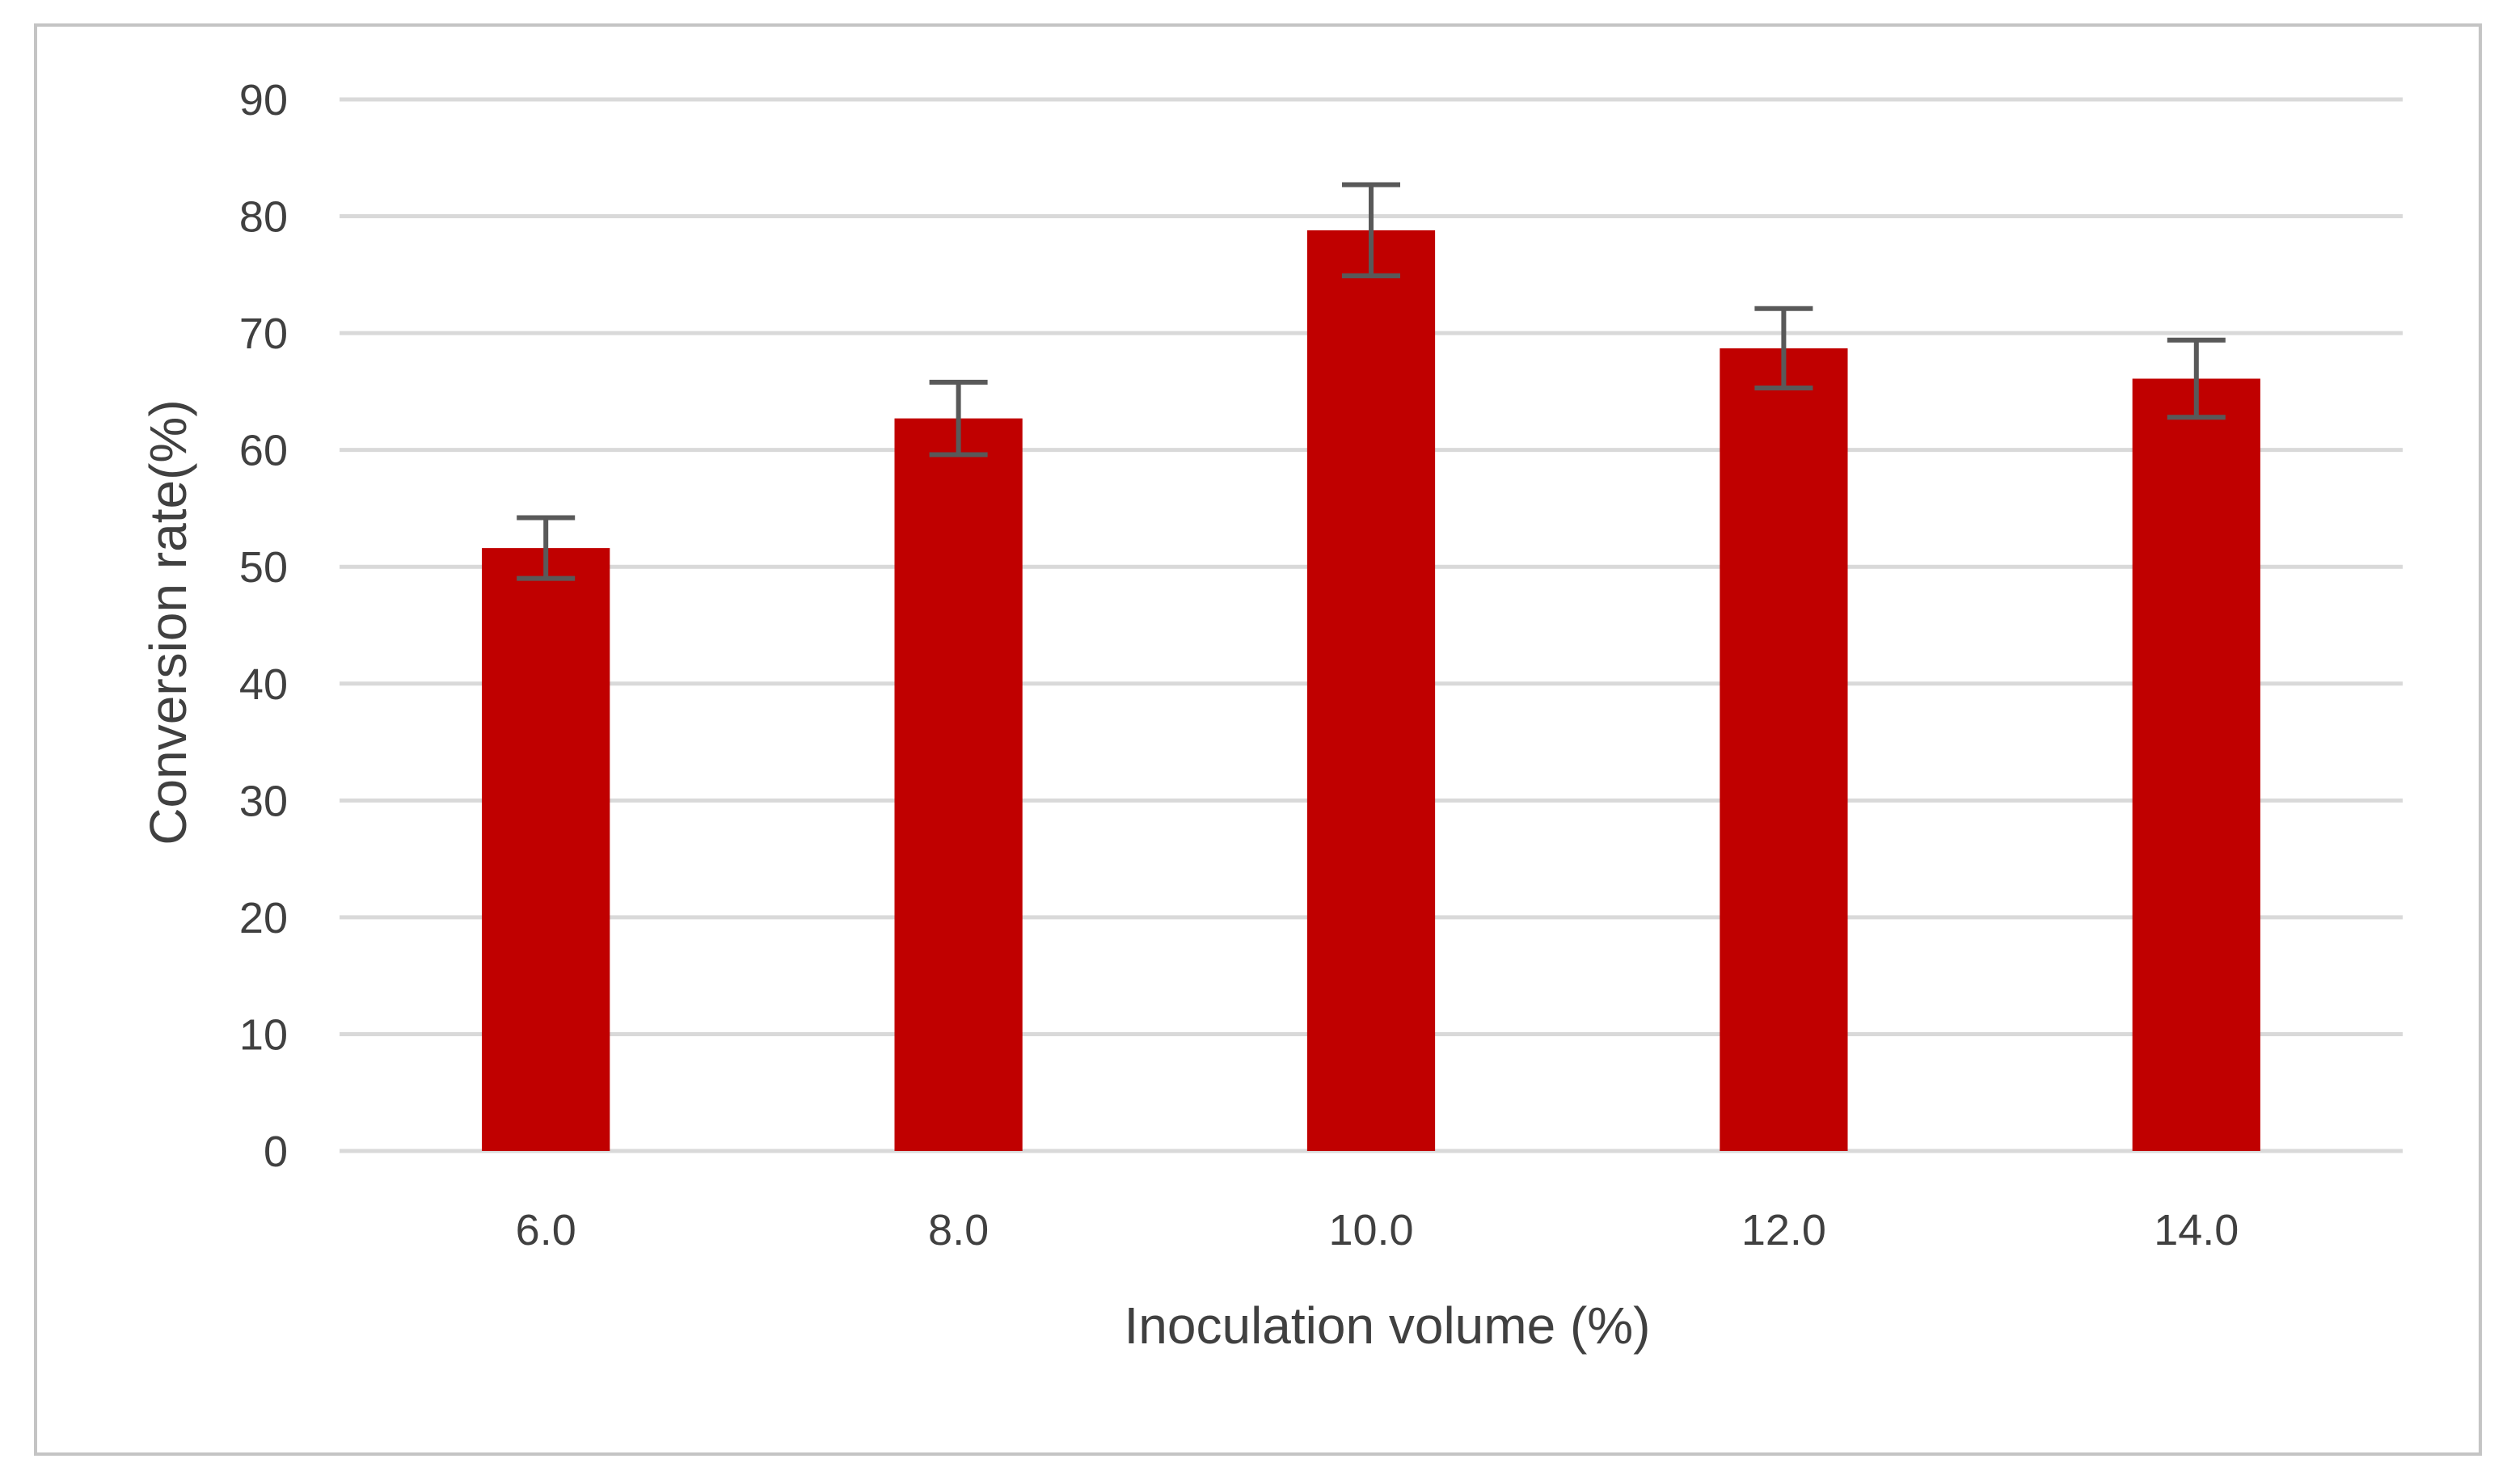 This screenshot has height=1484, width=2511. I want to click on x-tick-label: 8.0, so click(959, 1230).